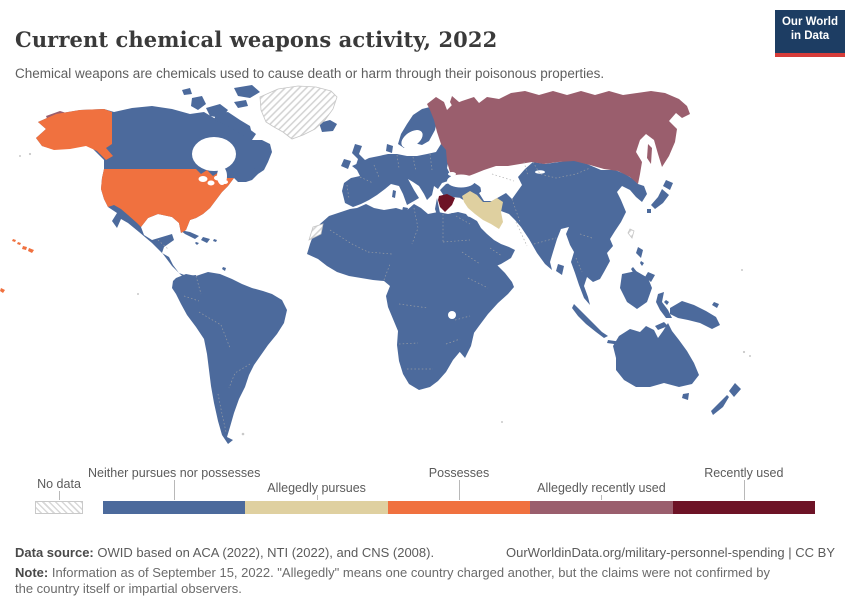 The image size is (850, 600). What do you see at coordinates (174, 473) in the screenshot?
I see `legend-label-0: Neither pursues nor possesses` at bounding box center [174, 473].